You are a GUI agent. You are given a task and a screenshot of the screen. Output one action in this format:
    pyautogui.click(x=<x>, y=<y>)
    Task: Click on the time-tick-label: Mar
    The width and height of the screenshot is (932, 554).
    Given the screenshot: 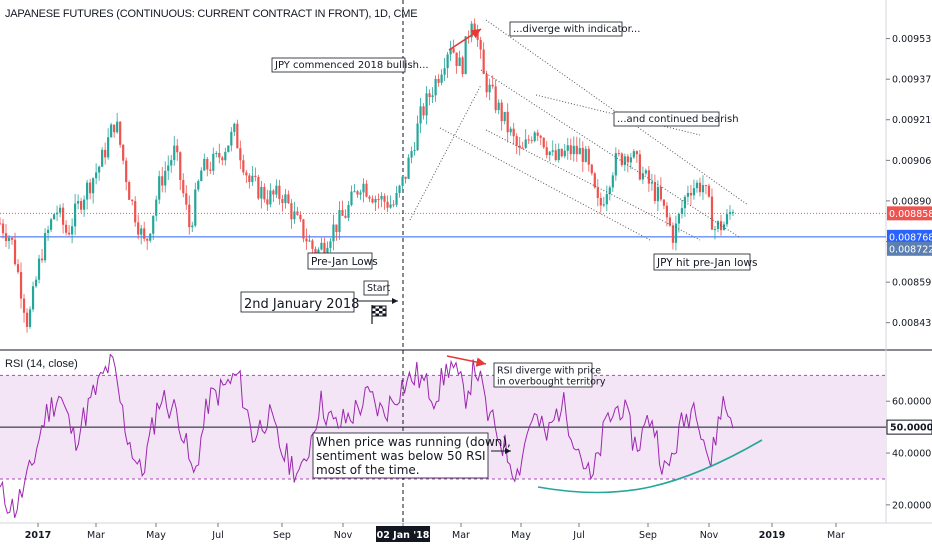 What is the action you would take?
    pyautogui.click(x=836, y=535)
    